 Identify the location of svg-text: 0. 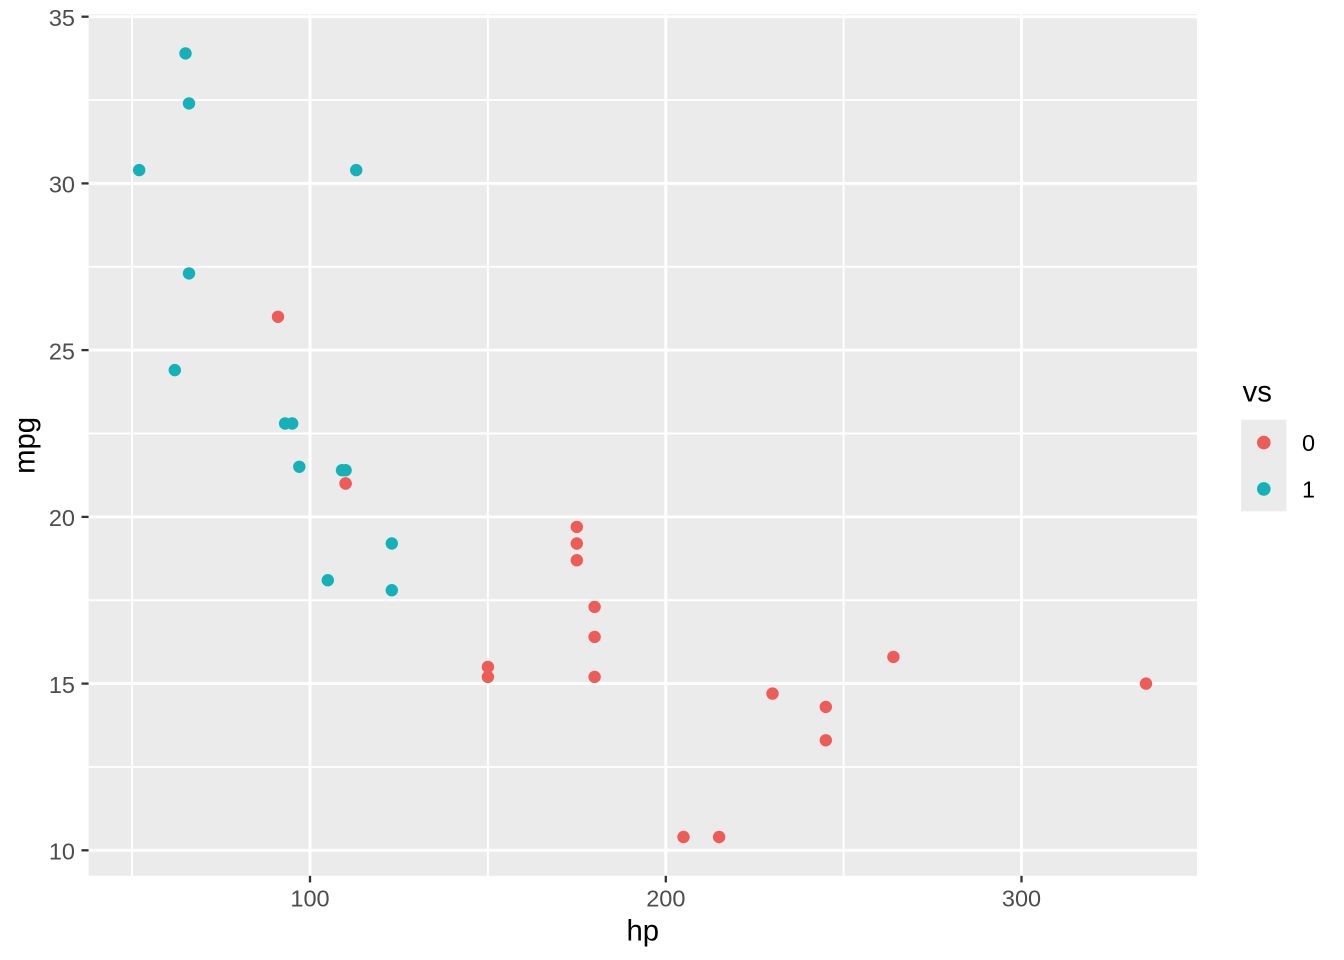
(1308, 443).